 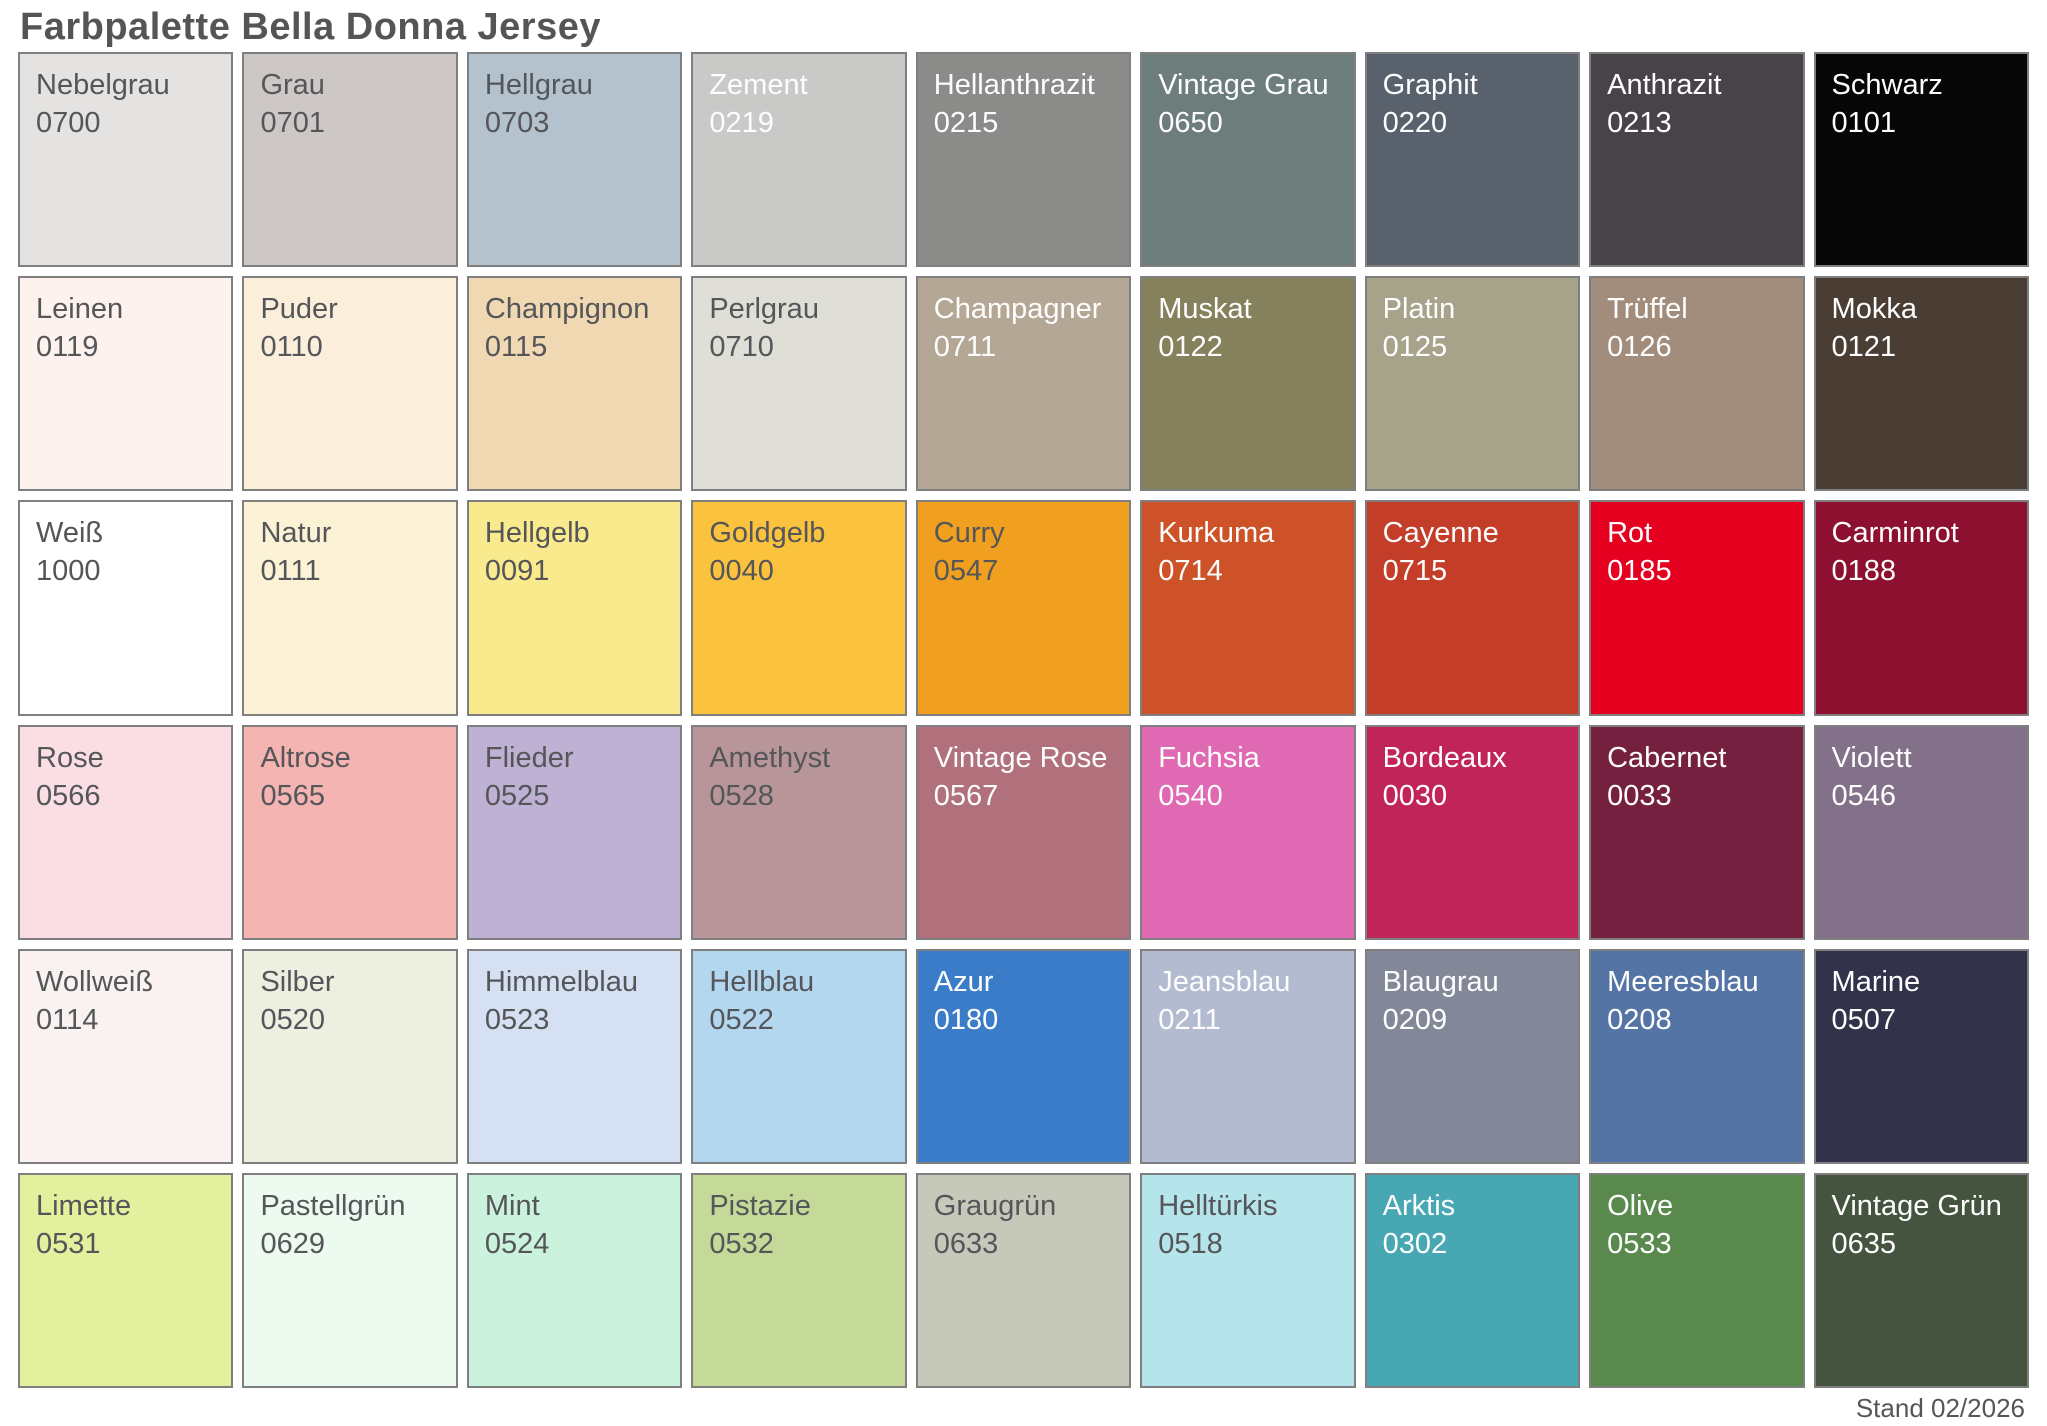 What do you see at coordinates (517, 1019) in the screenshot?
I see `color-code: 0523` at bounding box center [517, 1019].